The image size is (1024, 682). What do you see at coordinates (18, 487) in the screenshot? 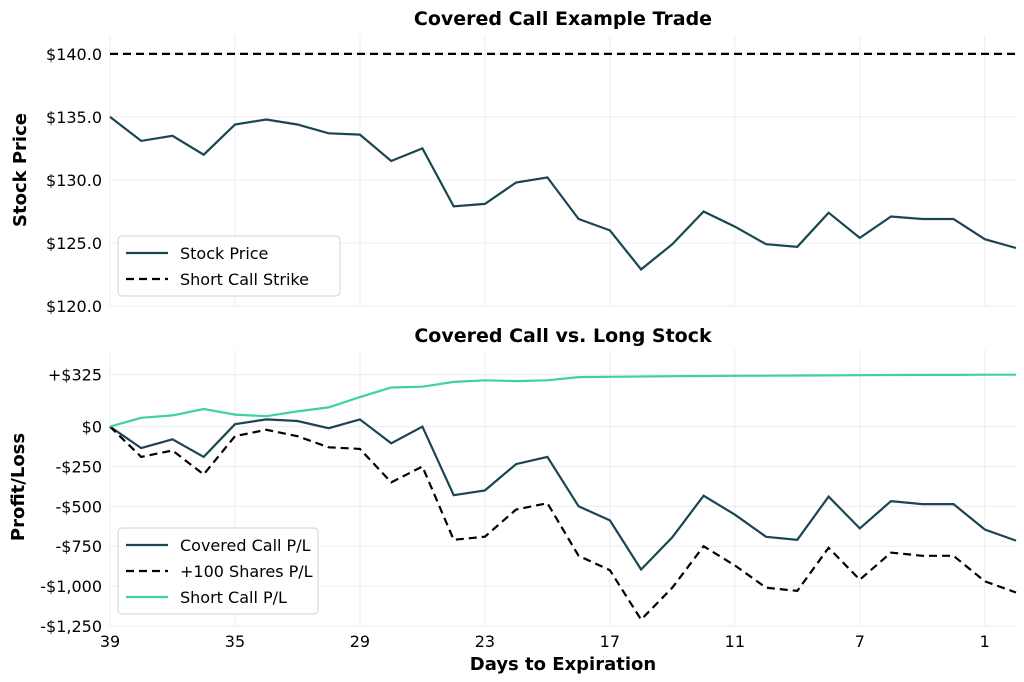
I see `bottom-y-axis-label: Profit/Loss` at bounding box center [18, 487].